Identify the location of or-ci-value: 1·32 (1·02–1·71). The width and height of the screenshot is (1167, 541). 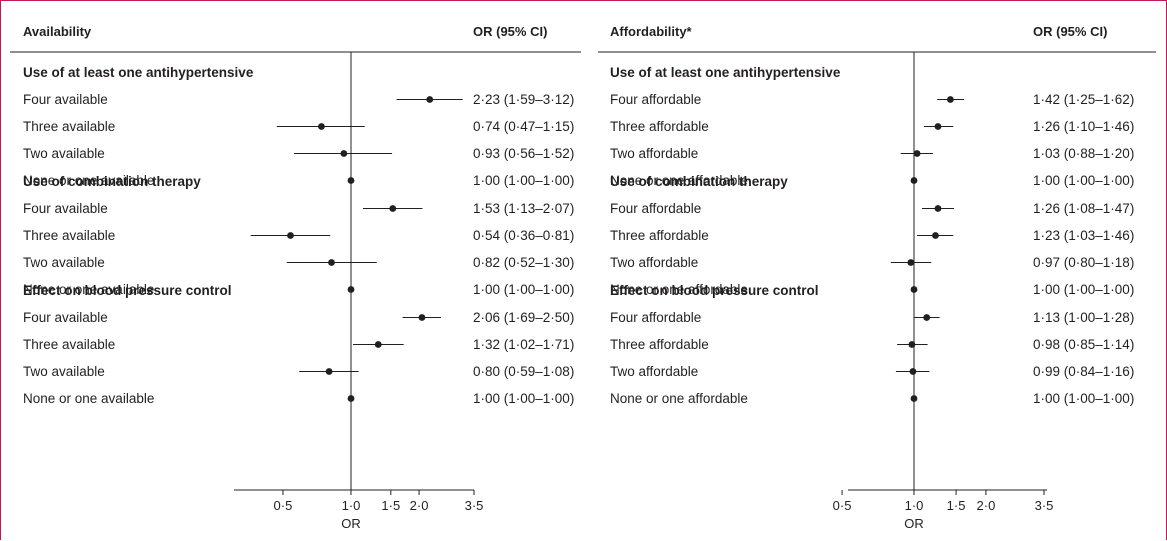
(523, 344).